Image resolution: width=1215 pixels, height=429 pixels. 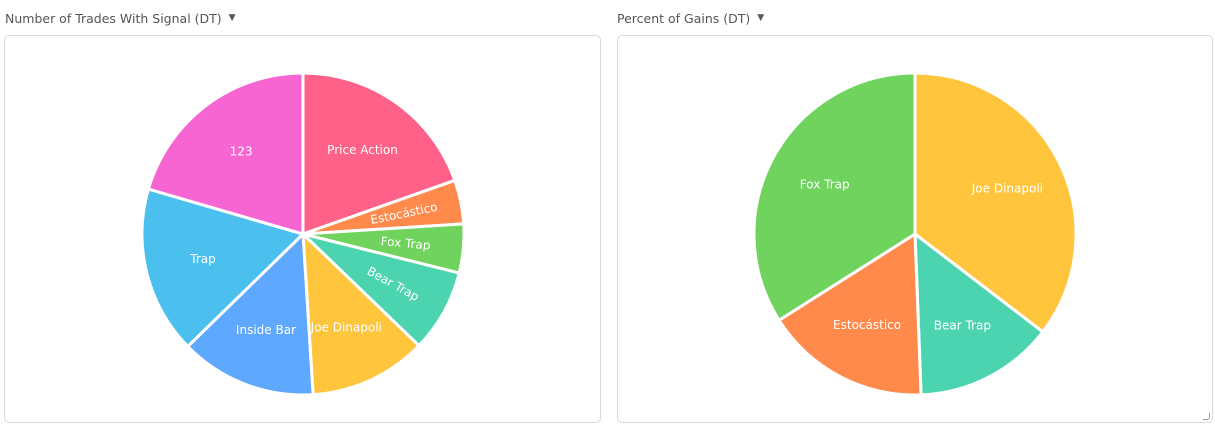 I want to click on pie-slice-fox-trap, so click(x=834, y=196).